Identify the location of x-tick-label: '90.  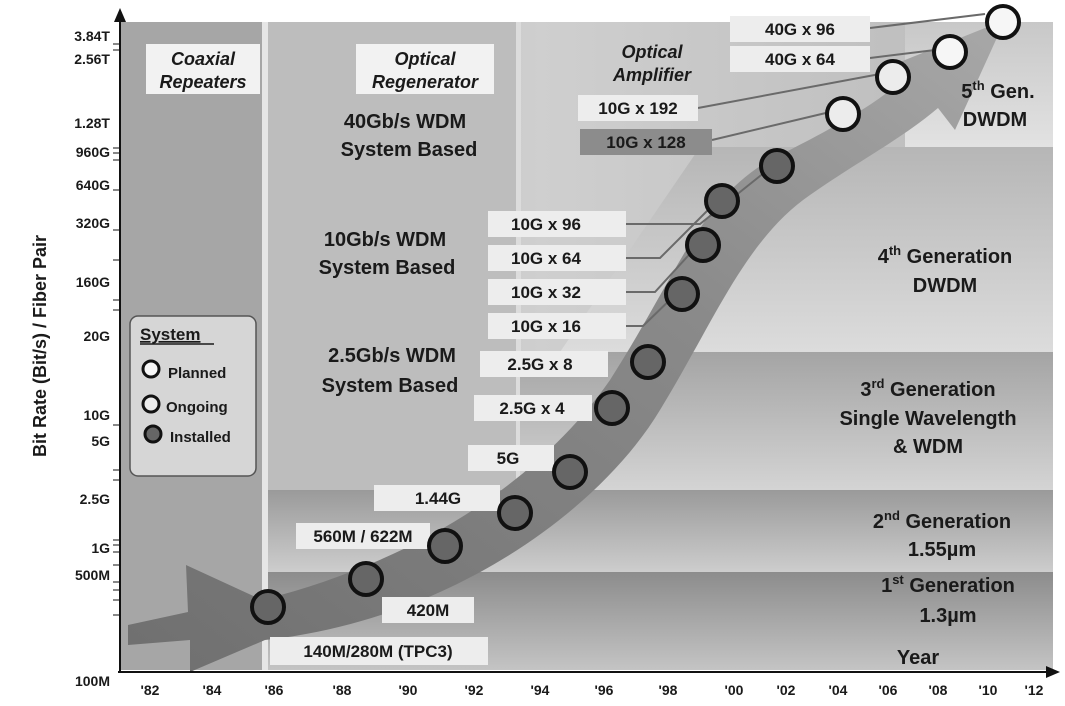
(408, 690).